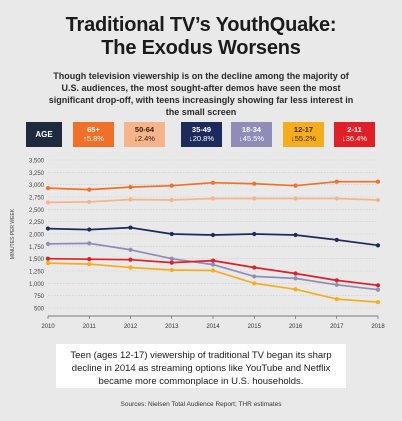 This screenshot has width=402, height=421. What do you see at coordinates (37, 162) in the screenshot?
I see `y-tick-label: 3,500` at bounding box center [37, 162].